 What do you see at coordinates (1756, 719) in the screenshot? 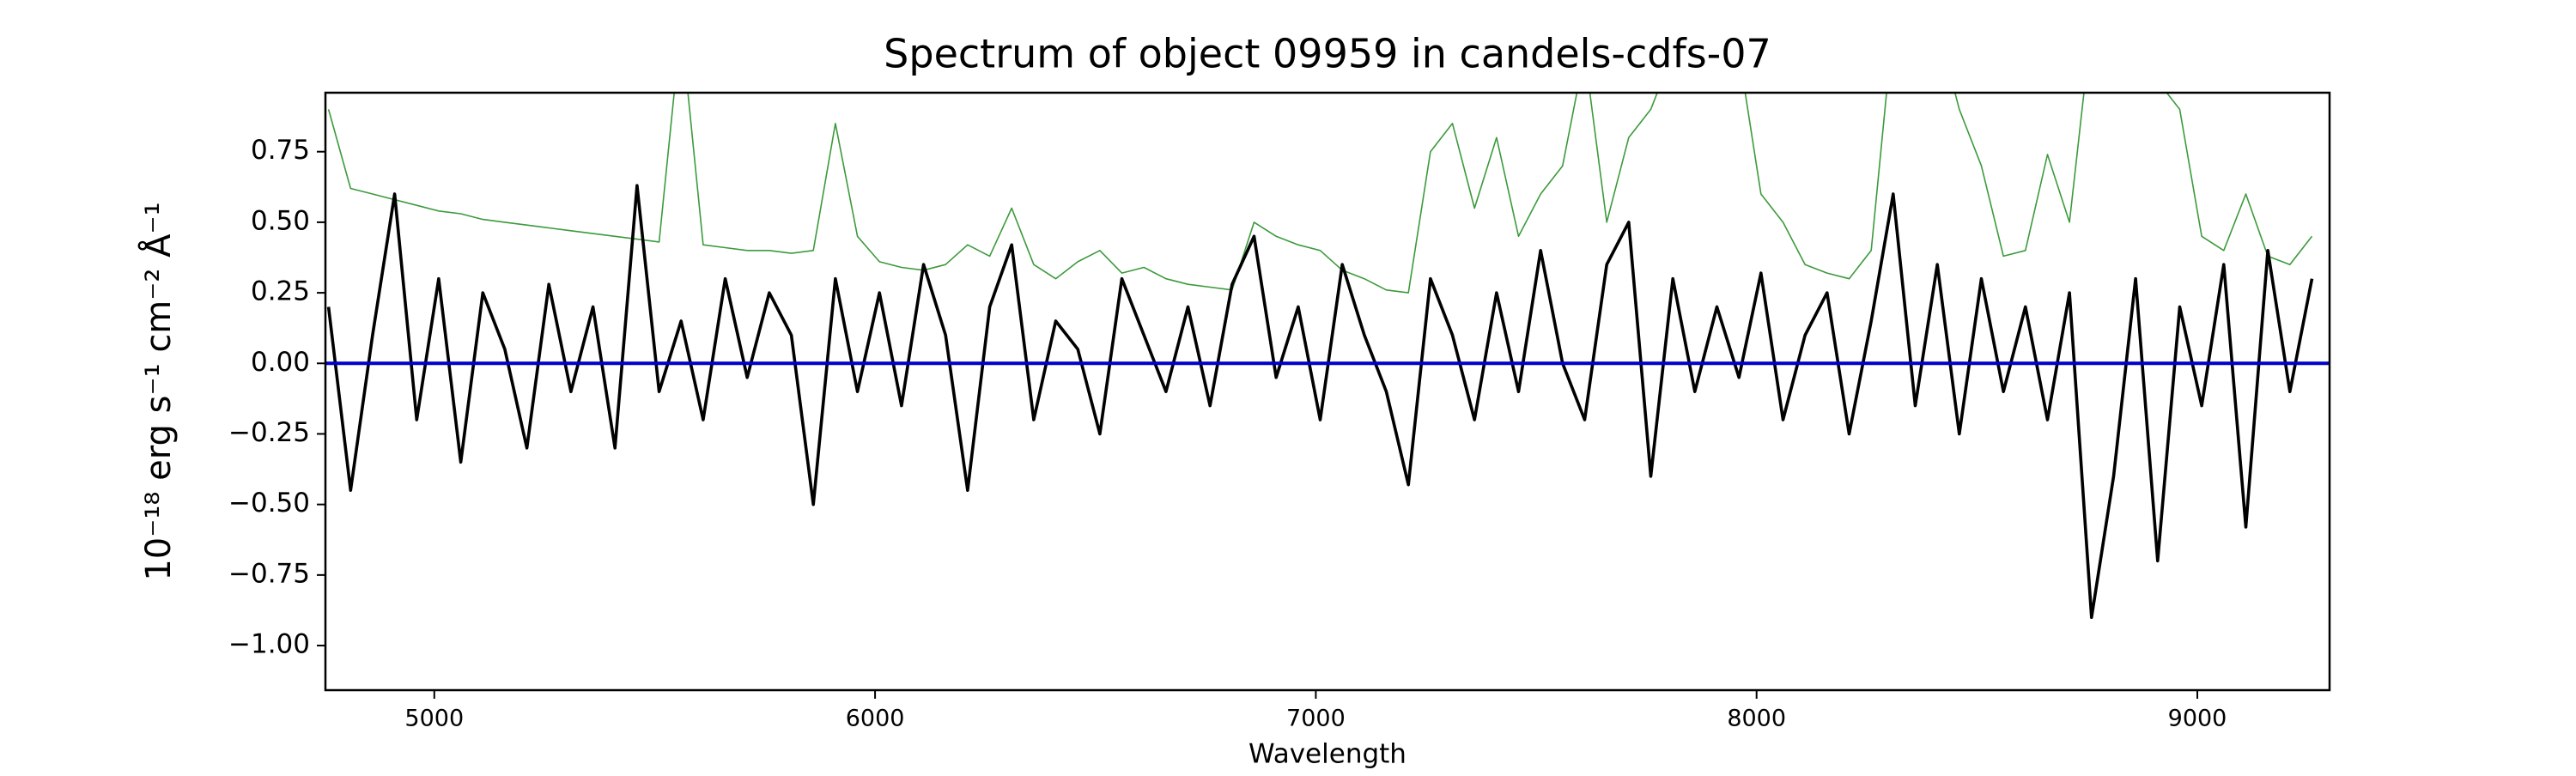
I see `x-tick-label: 8000` at bounding box center [1756, 719].